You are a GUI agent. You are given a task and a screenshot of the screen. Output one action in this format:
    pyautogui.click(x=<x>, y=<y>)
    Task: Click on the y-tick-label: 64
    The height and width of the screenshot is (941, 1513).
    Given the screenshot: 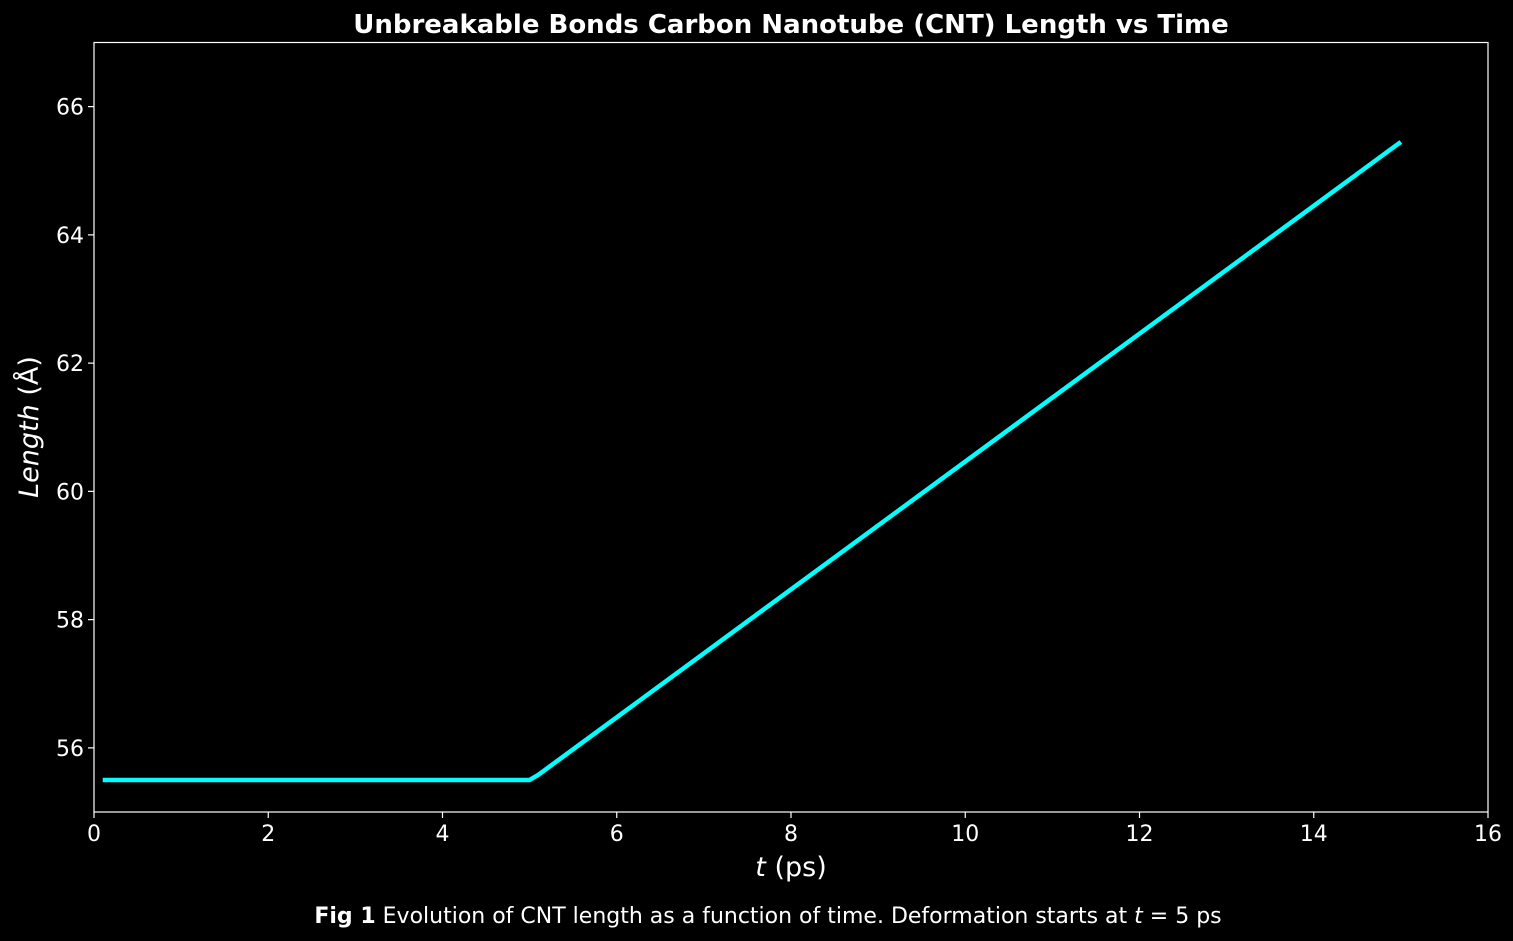 What is the action you would take?
    pyautogui.click(x=70, y=236)
    